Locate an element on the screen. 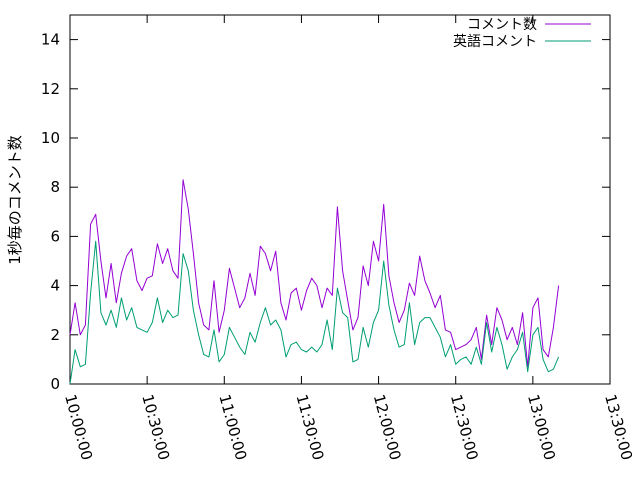  y-tick-label: 12 is located at coordinates (50, 89).